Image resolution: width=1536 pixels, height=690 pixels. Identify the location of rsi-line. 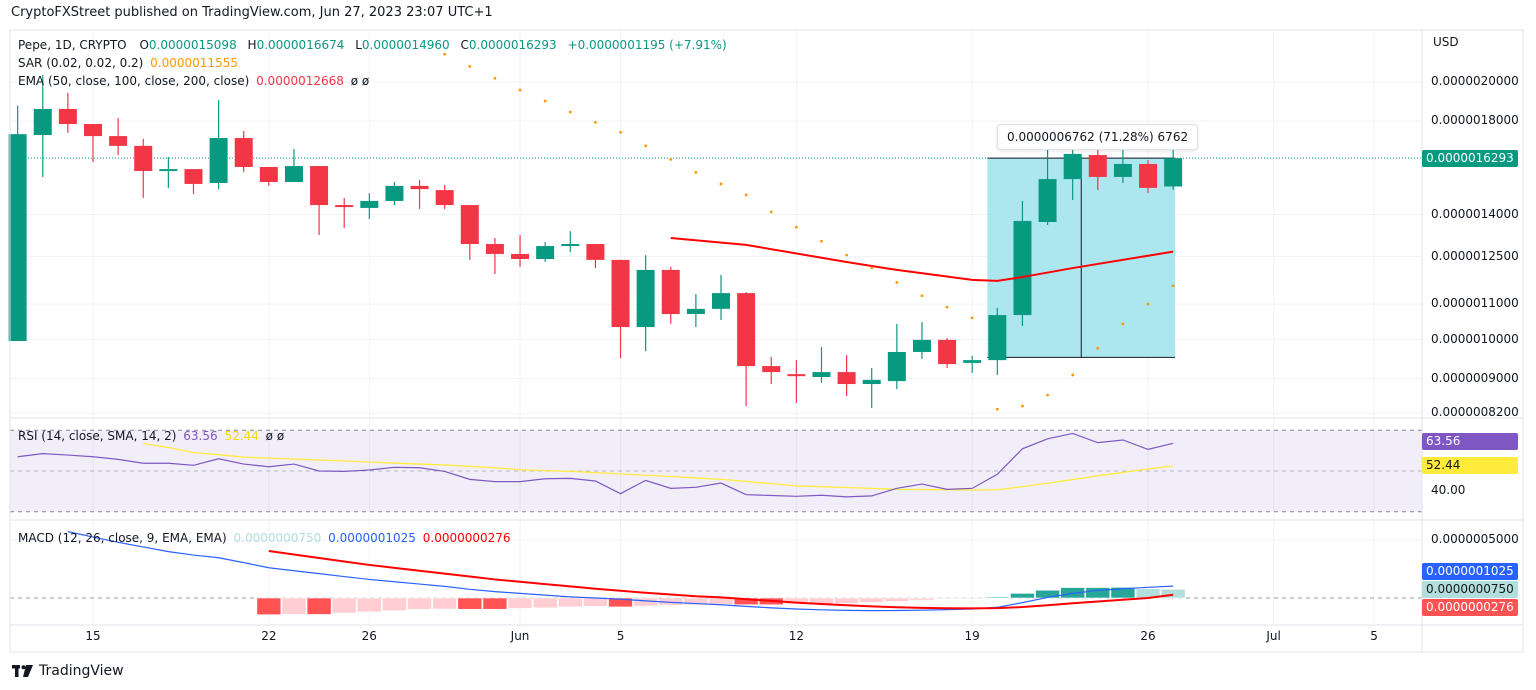
(595, 465).